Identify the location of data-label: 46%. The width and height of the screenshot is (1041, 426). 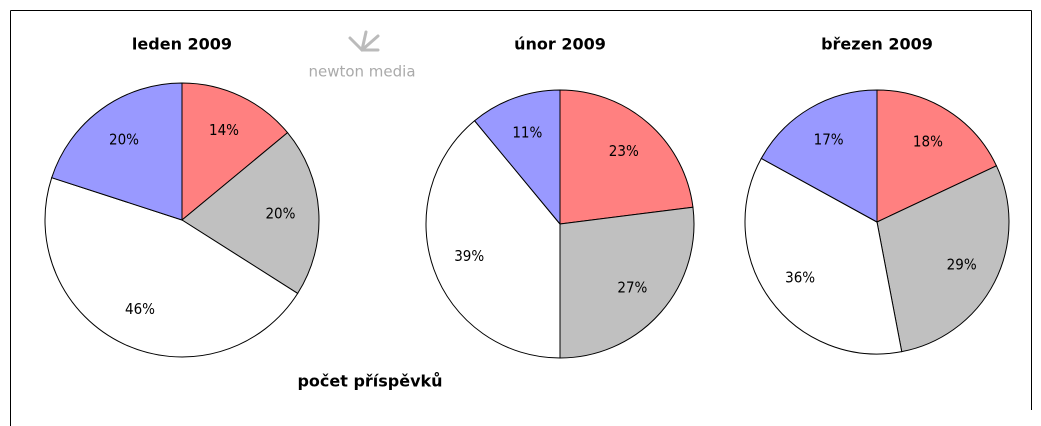
(140, 309).